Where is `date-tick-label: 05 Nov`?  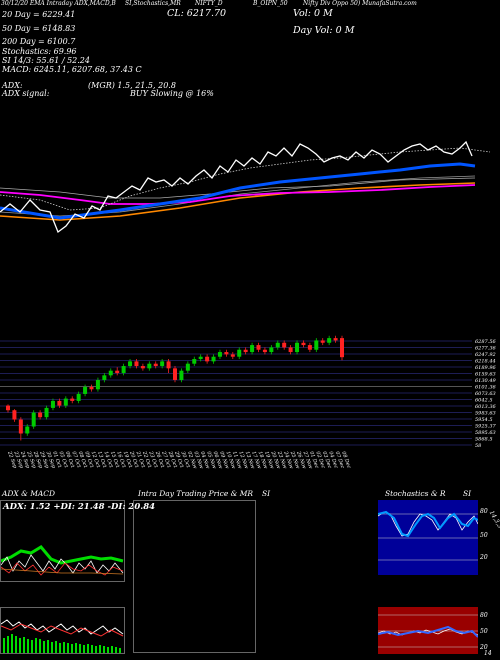
date-tick-label: 05 Nov is located at coordinates (211, 460).